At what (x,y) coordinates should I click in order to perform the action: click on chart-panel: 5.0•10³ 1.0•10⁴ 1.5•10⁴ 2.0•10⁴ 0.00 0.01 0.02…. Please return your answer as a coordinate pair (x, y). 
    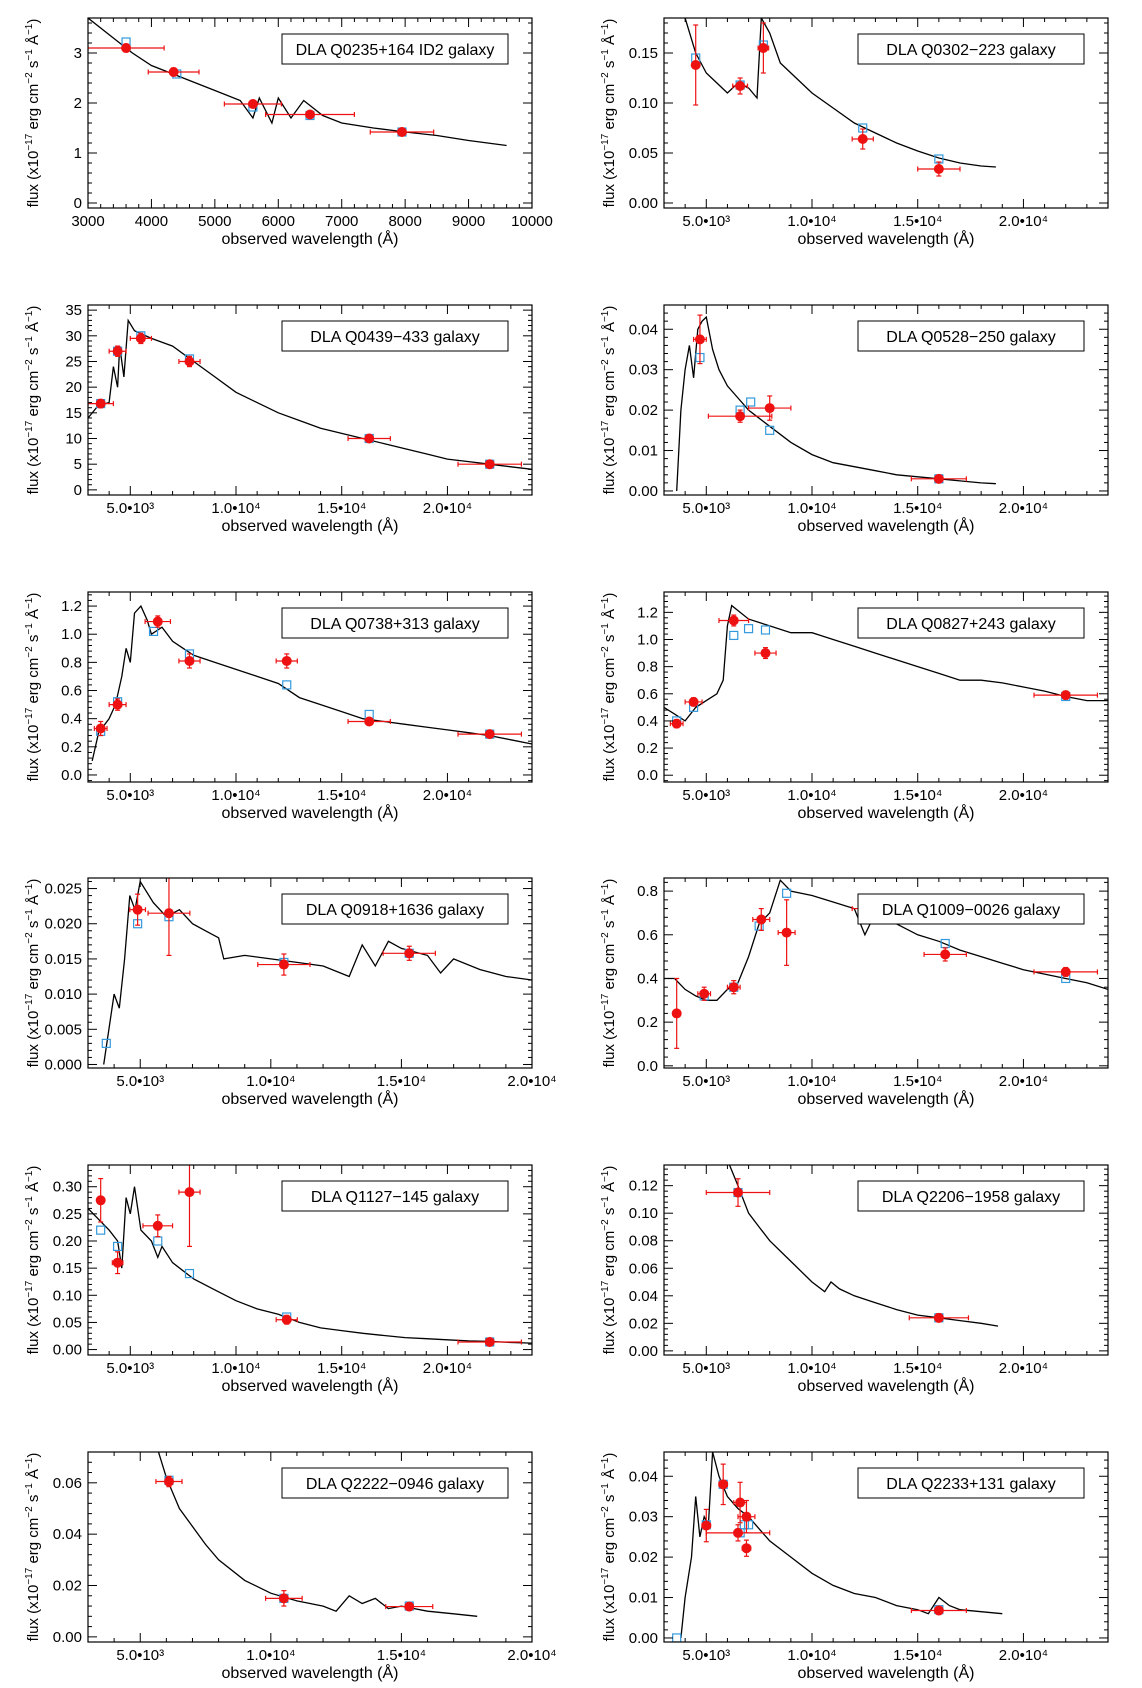
    Looking at the image, I should click on (854, 419).